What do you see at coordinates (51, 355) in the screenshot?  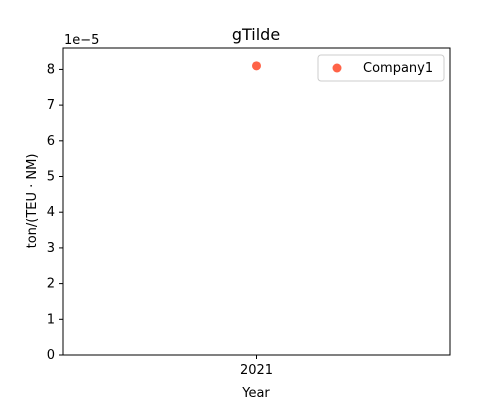 I see `y-tick-label: 0` at bounding box center [51, 355].